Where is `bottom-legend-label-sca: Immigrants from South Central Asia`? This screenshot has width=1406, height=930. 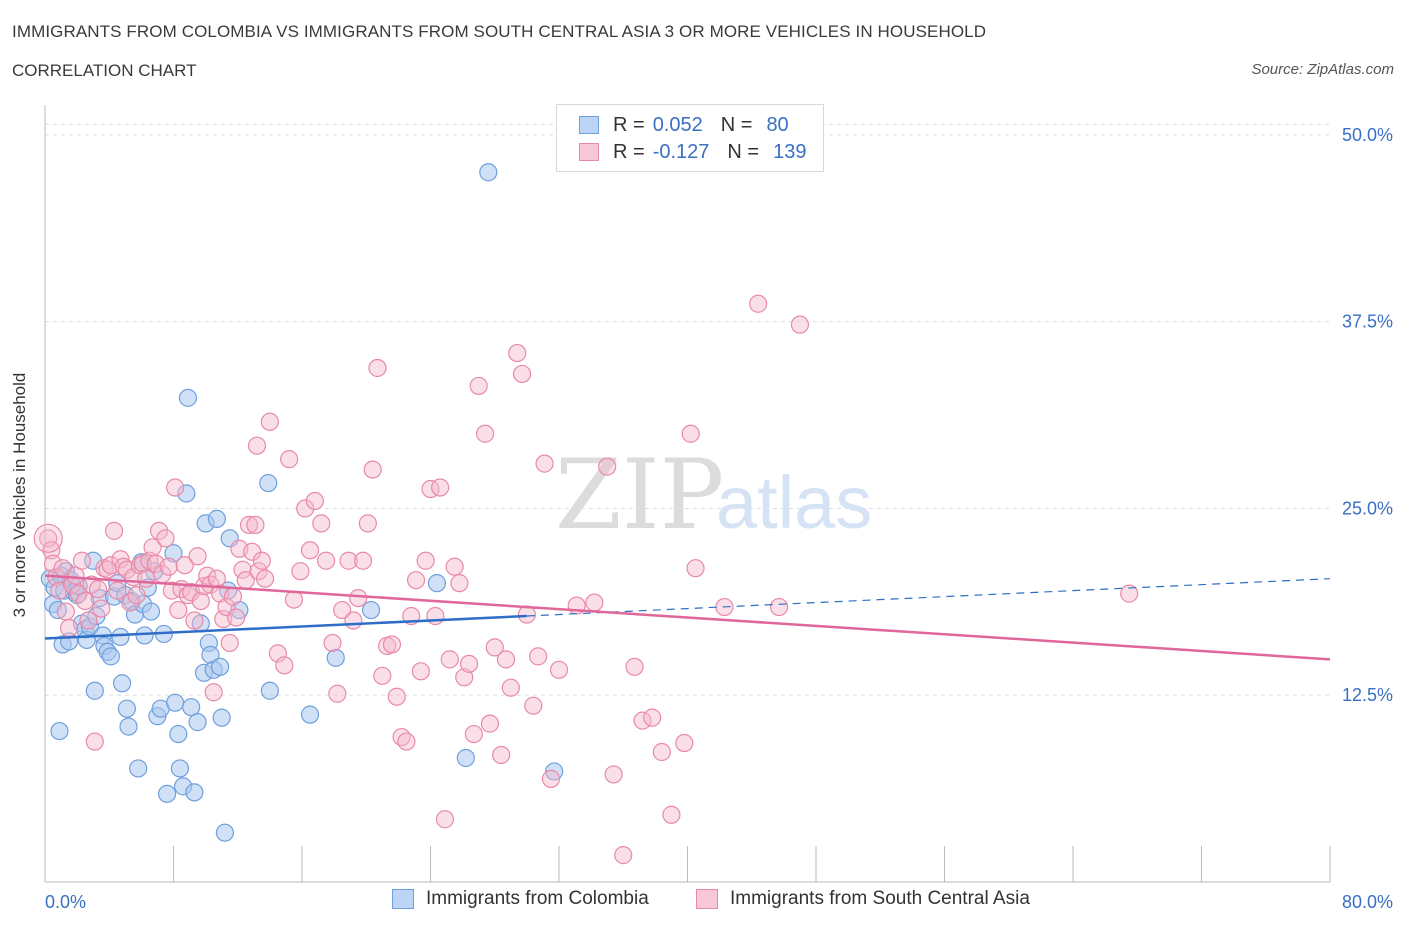
bottom-legend-label-sca: Immigrants from South Central Asia is located at coordinates (880, 898).